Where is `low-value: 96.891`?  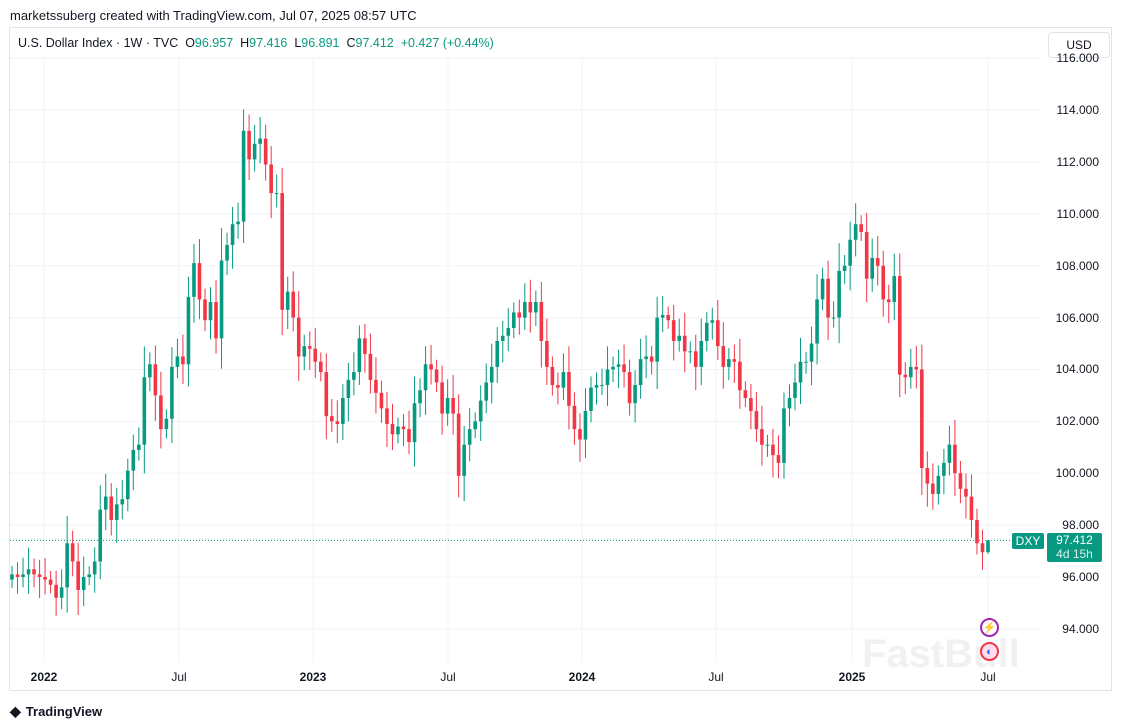
low-value: 96.891 is located at coordinates (320, 43).